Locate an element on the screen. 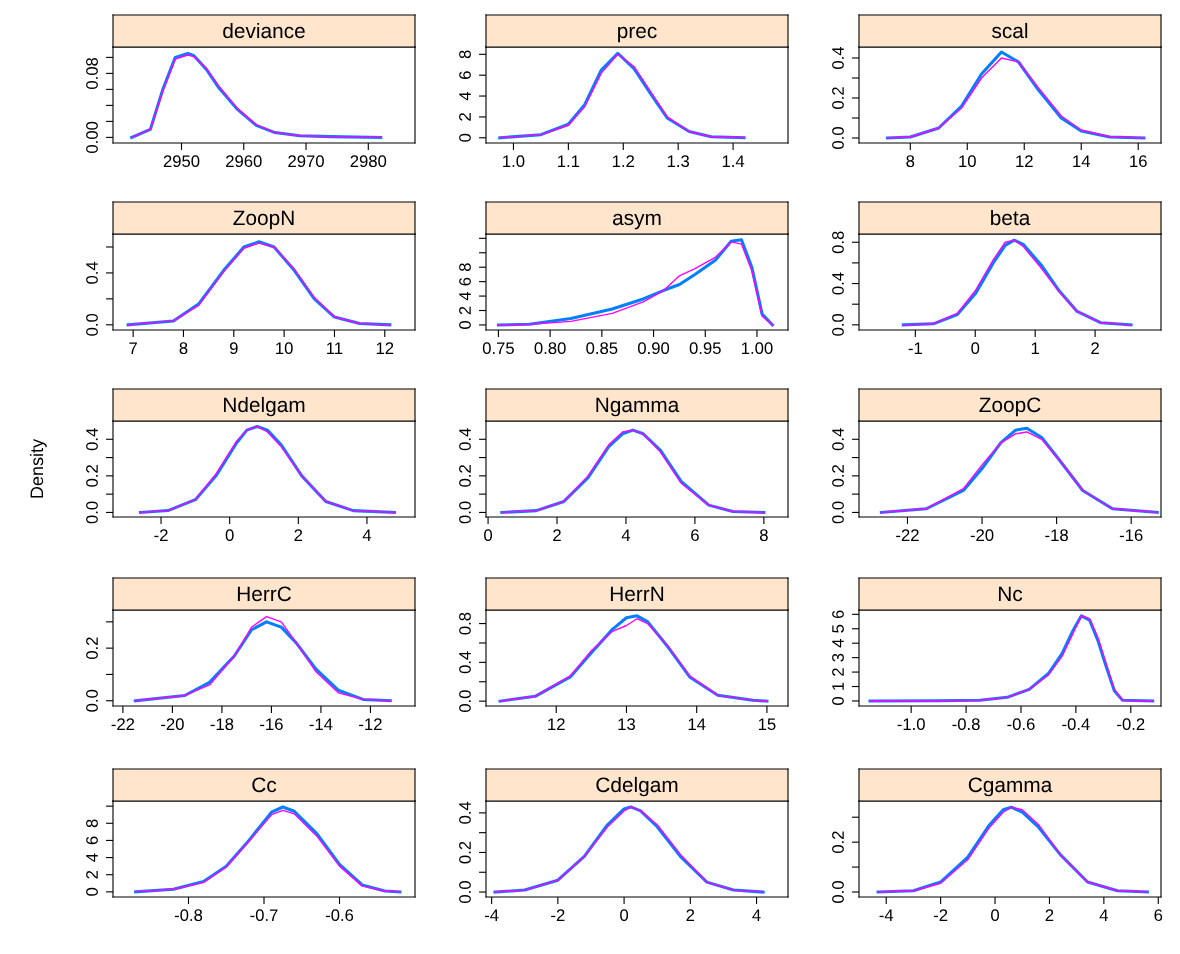 Image resolution: width=1180 pixels, height=954 pixels. y-tick-label: 1 is located at coordinates (838, 686).